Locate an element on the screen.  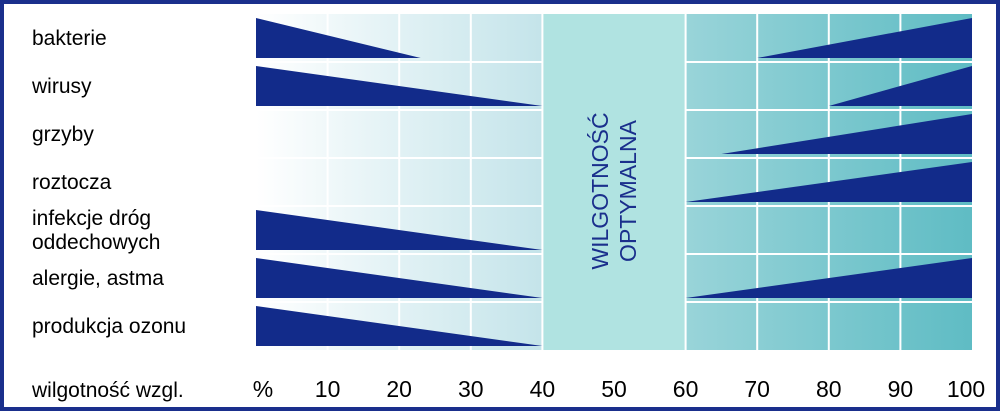
row-label: alergie, astma is located at coordinates (98, 278).